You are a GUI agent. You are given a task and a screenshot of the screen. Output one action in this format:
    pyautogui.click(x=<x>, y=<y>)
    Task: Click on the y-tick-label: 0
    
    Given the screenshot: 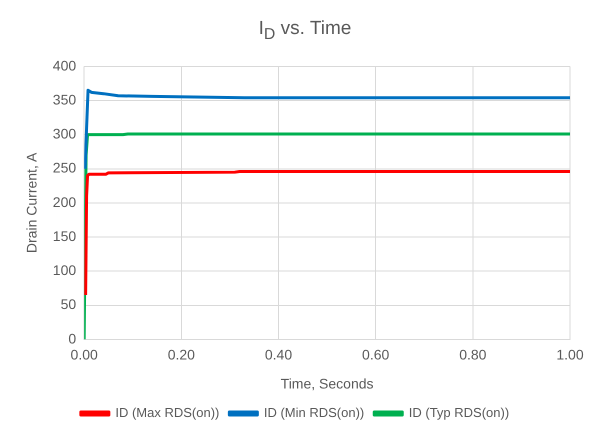 What is the action you would take?
    pyautogui.click(x=72, y=338)
    